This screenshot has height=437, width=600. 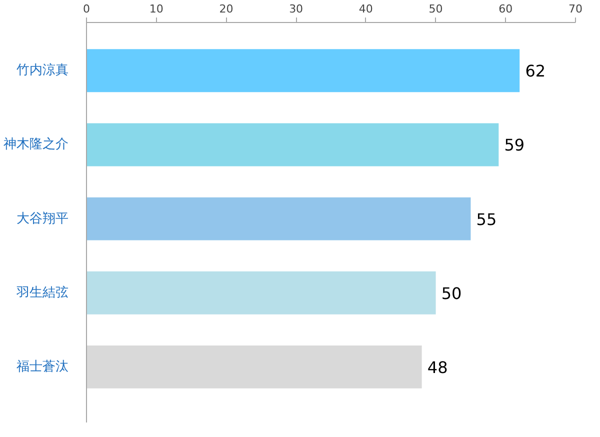 What do you see at coordinates (535, 71) in the screenshot?
I see `data-label: 62` at bounding box center [535, 71].